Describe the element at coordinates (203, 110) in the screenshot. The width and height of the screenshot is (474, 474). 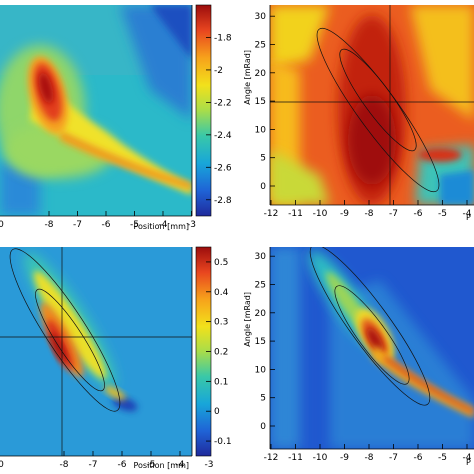
I see `colorbar` at that location.